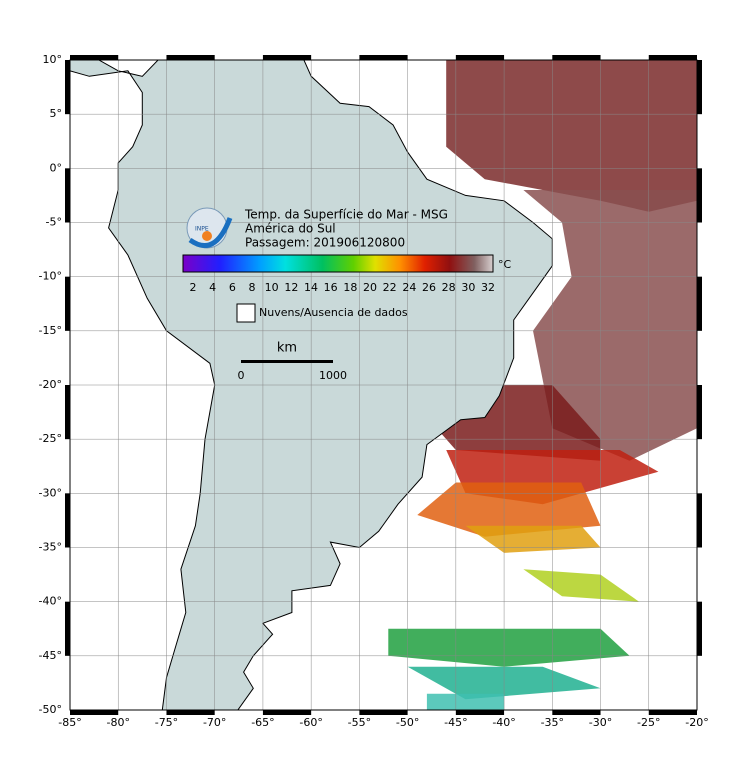 Image resolution: width=741 pixels, height=781 pixels. Describe the element at coordinates (202, 229) in the screenshot. I see `logo-text: INPE` at that location.